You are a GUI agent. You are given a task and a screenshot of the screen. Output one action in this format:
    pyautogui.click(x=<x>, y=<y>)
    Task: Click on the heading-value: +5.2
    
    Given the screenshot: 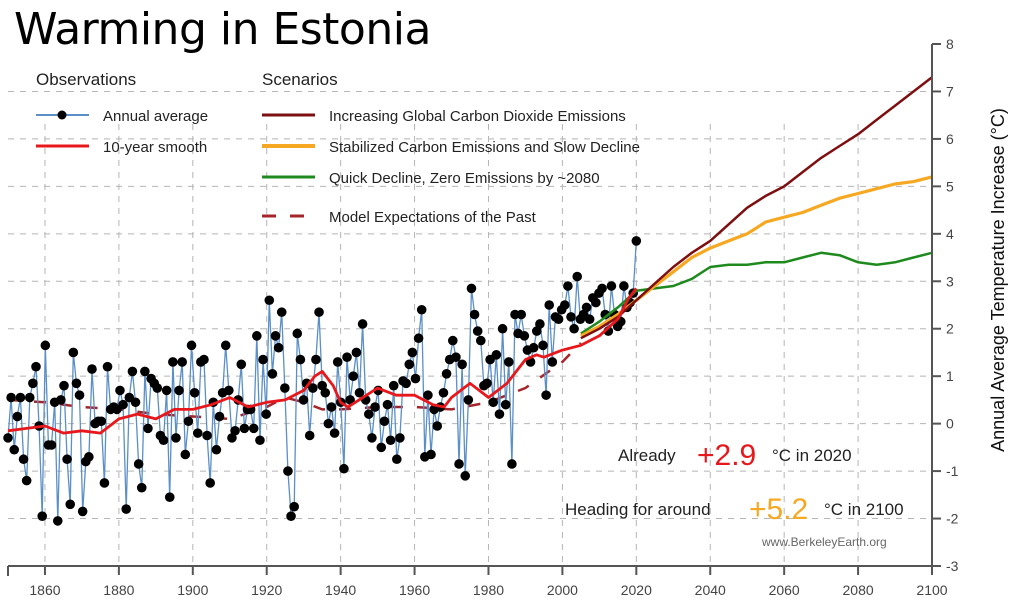 What is the action you would take?
    pyautogui.click(x=778, y=509)
    